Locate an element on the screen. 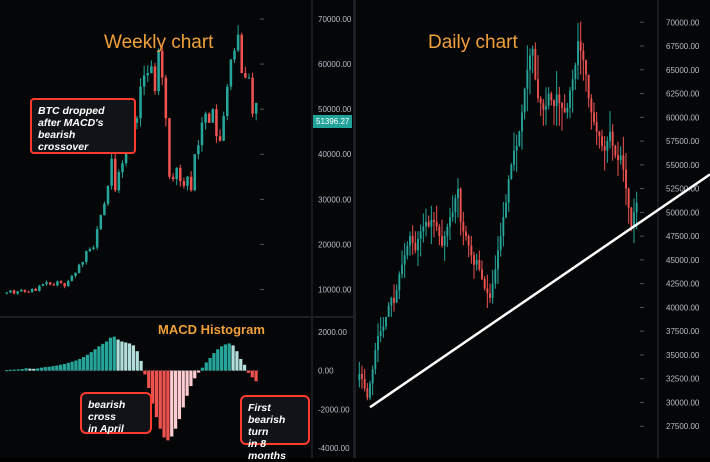 The height and width of the screenshot is (462, 710). y-tick-label: -4000.00 is located at coordinates (334, 448).